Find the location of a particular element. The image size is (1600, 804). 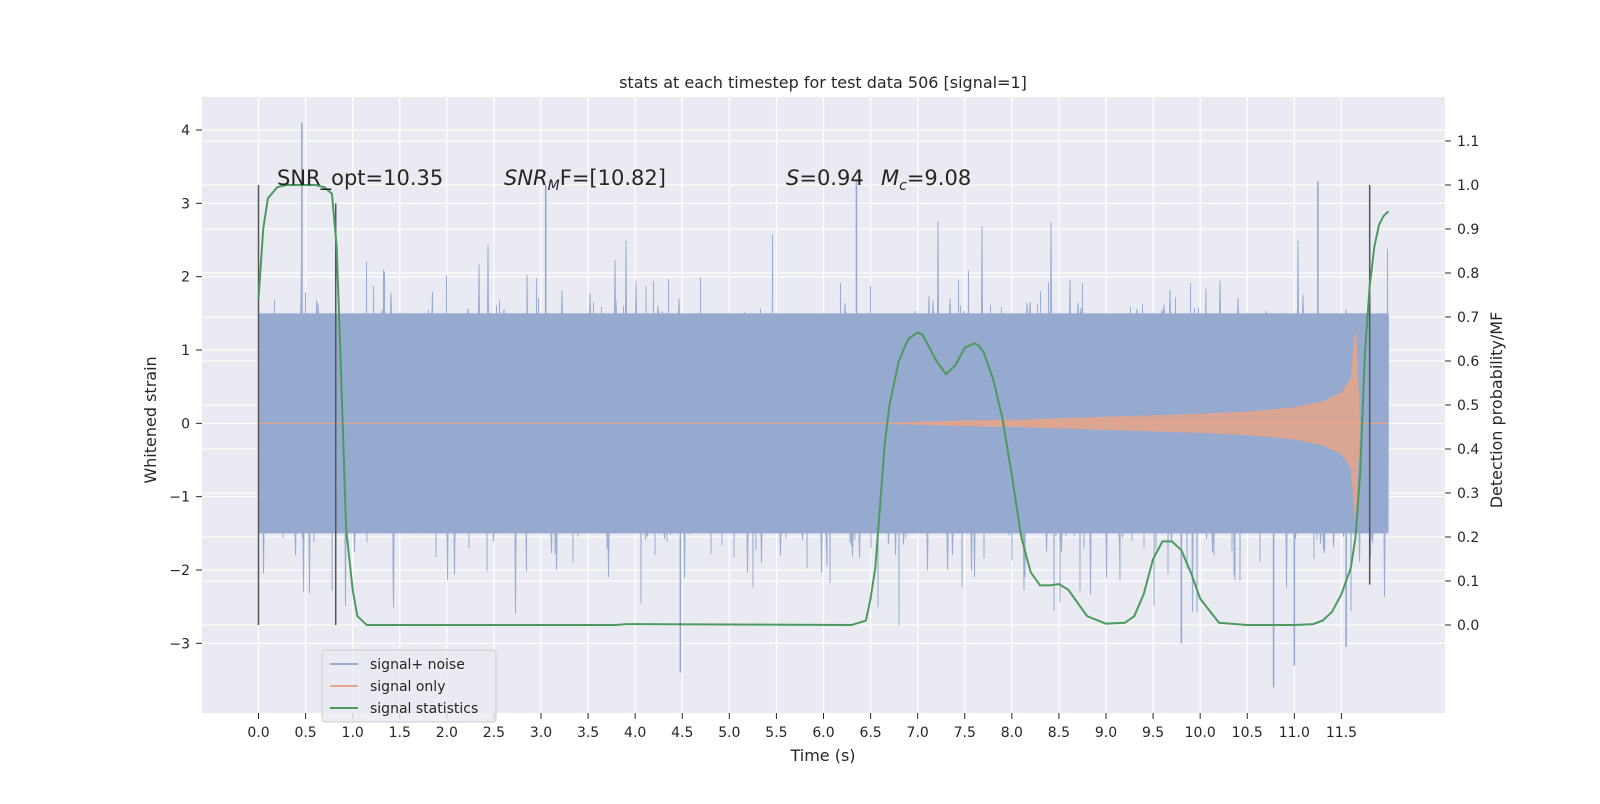

y-tick-label-0: −3 is located at coordinates (179, 644).